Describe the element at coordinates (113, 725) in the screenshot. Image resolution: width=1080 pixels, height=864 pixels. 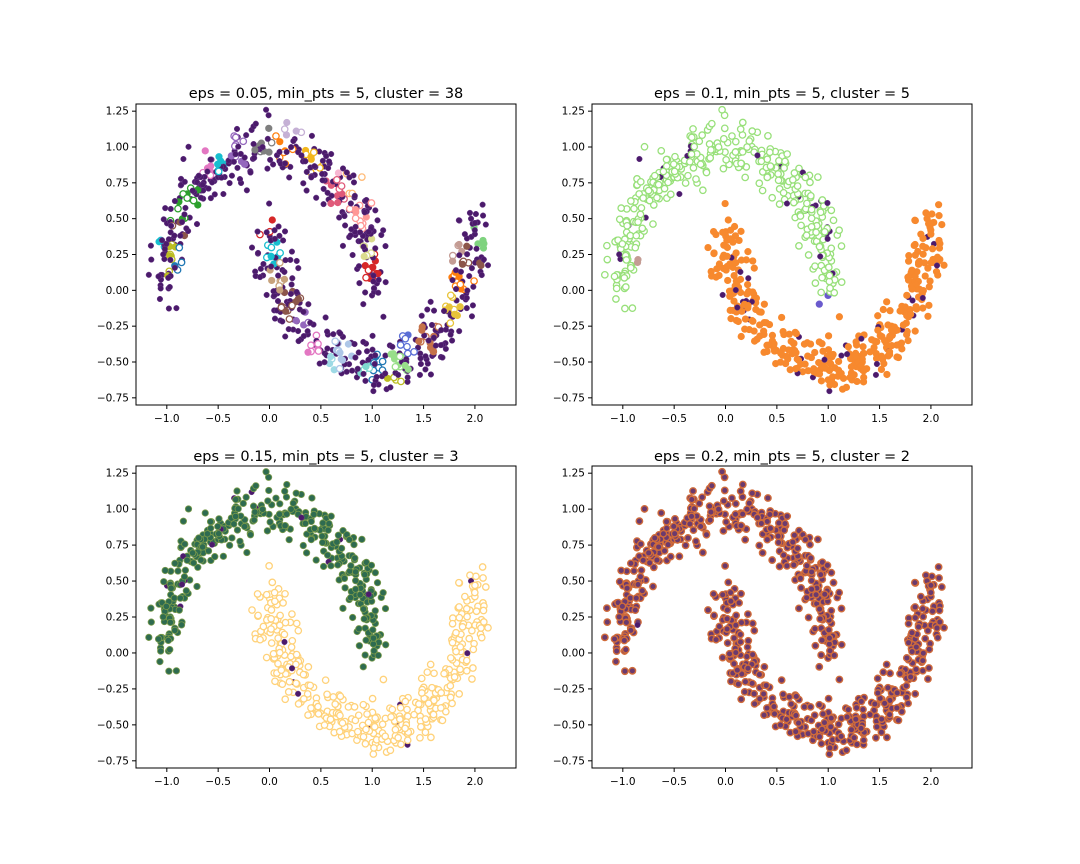
I see `y-tick-label: −0.50` at that location.